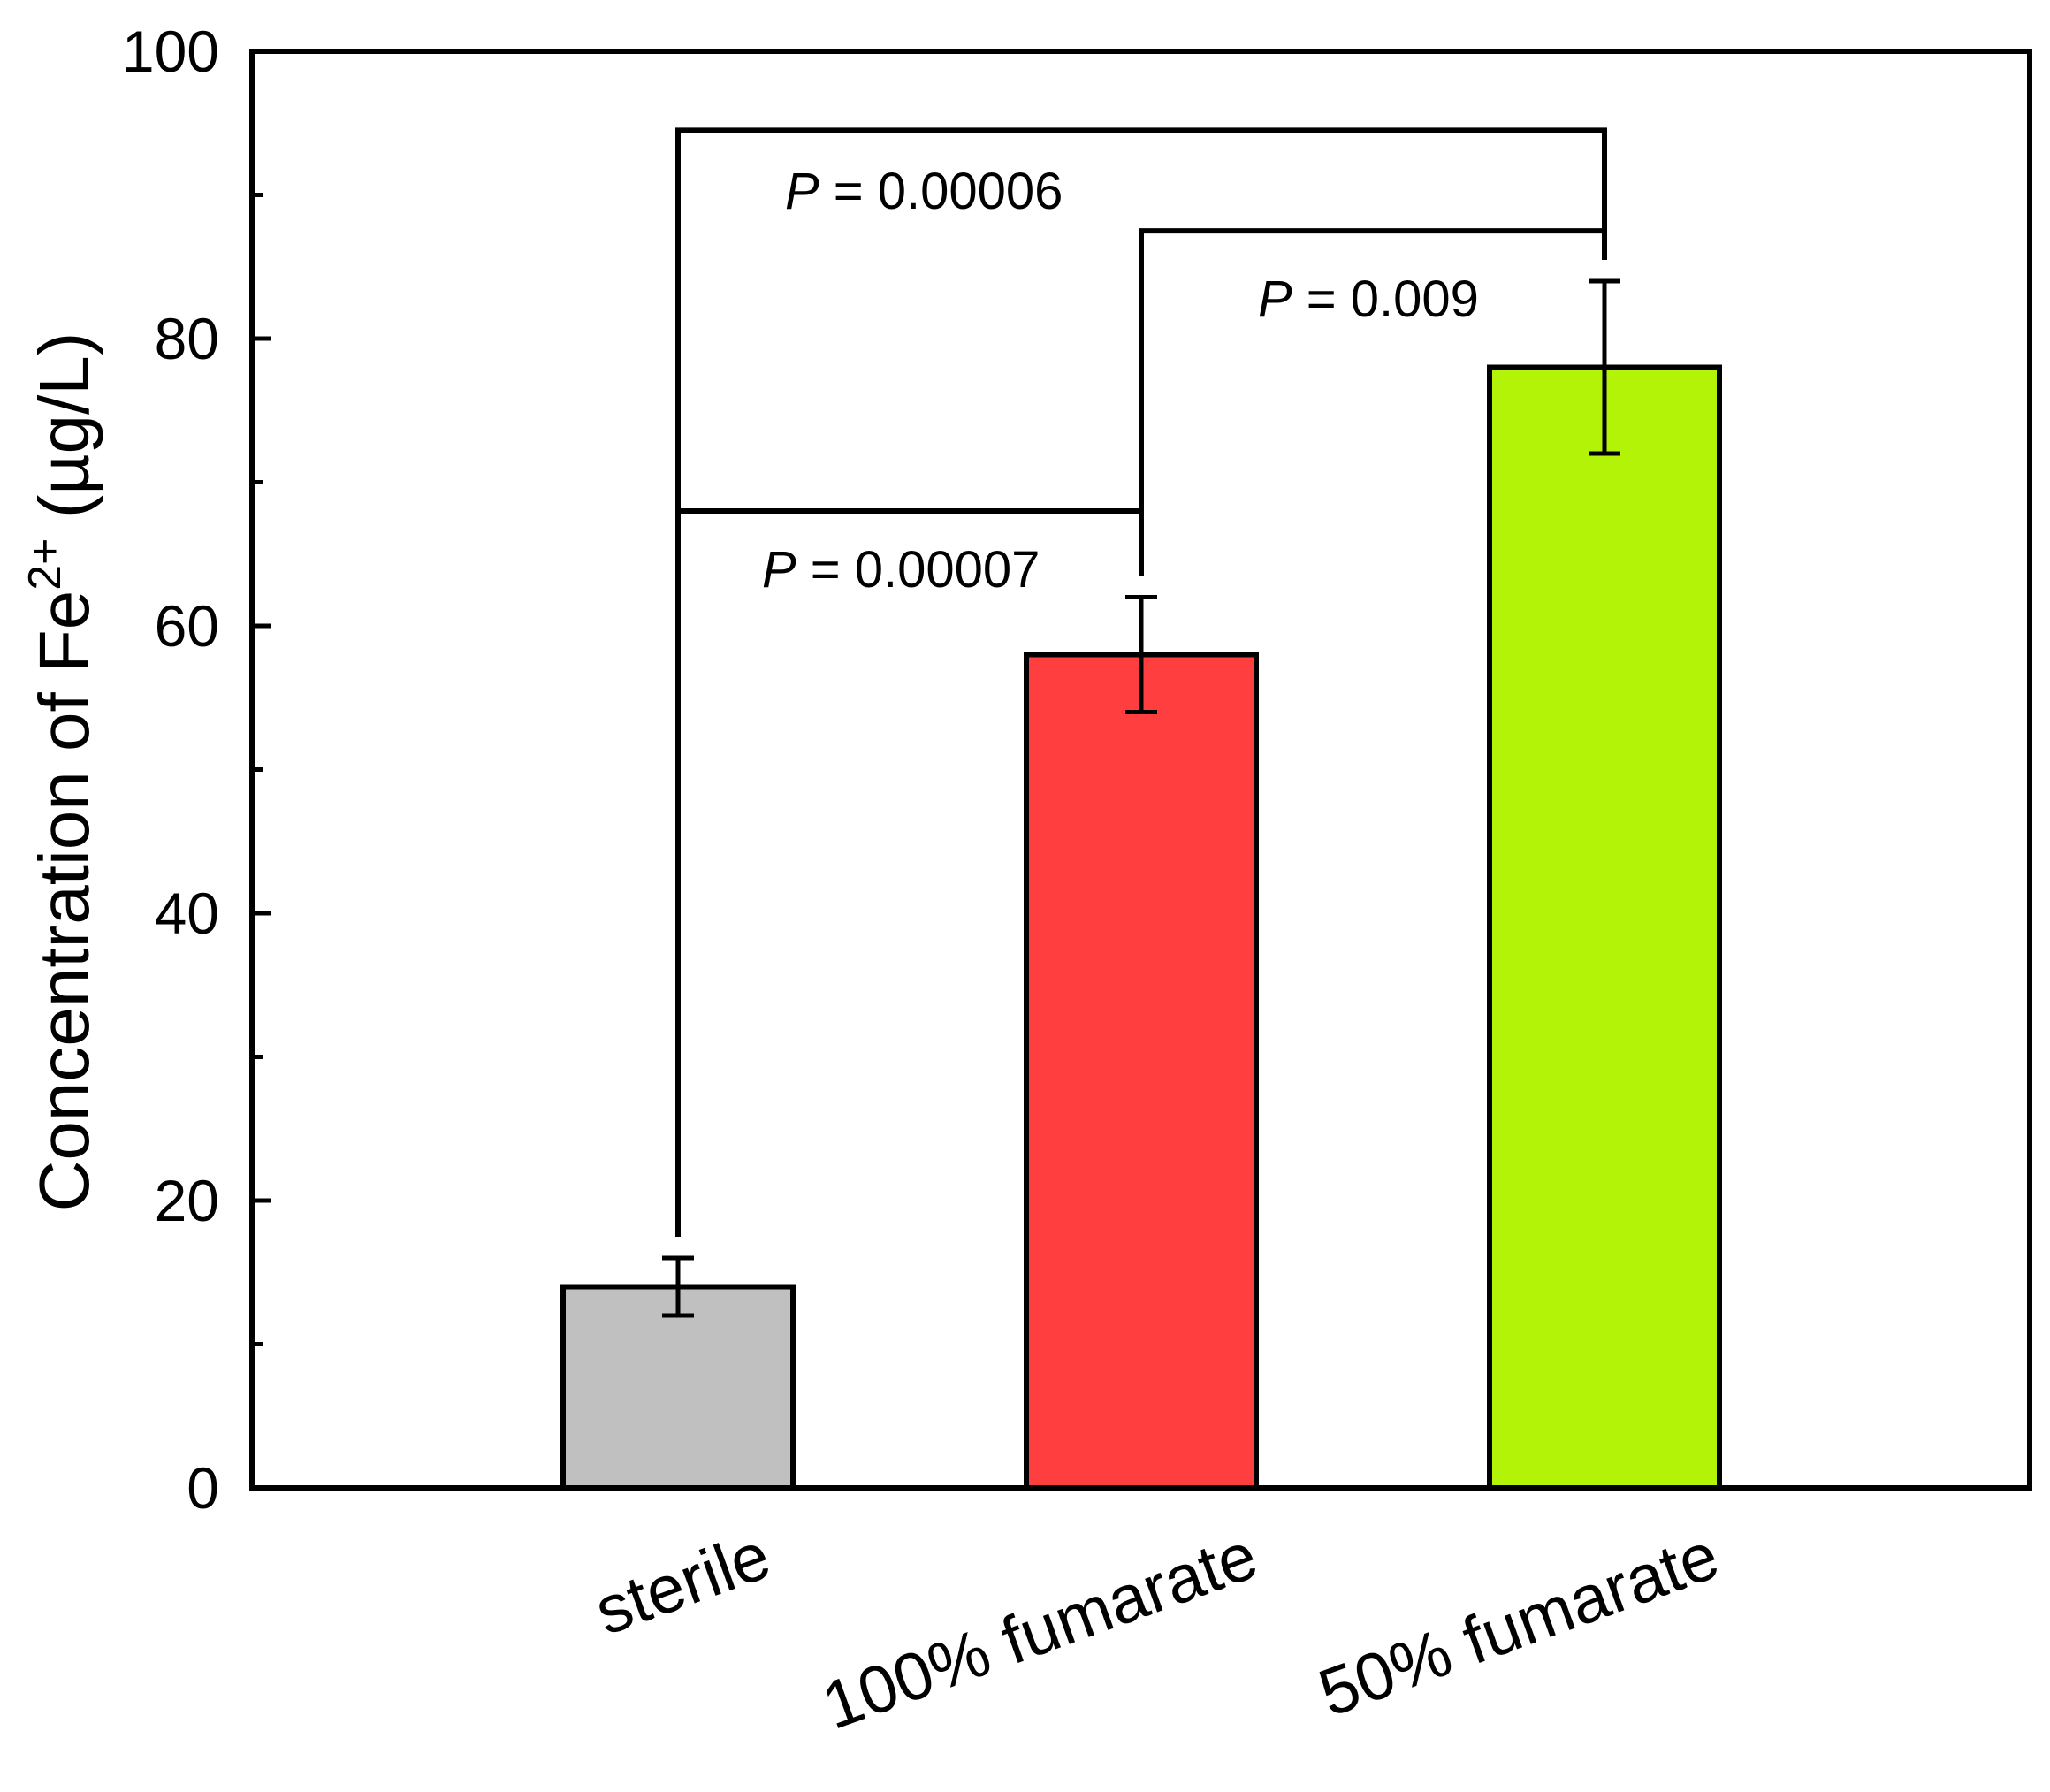 The height and width of the screenshot is (1792, 2050). I want to click on y-tick-label-2: 40, so click(187, 913).